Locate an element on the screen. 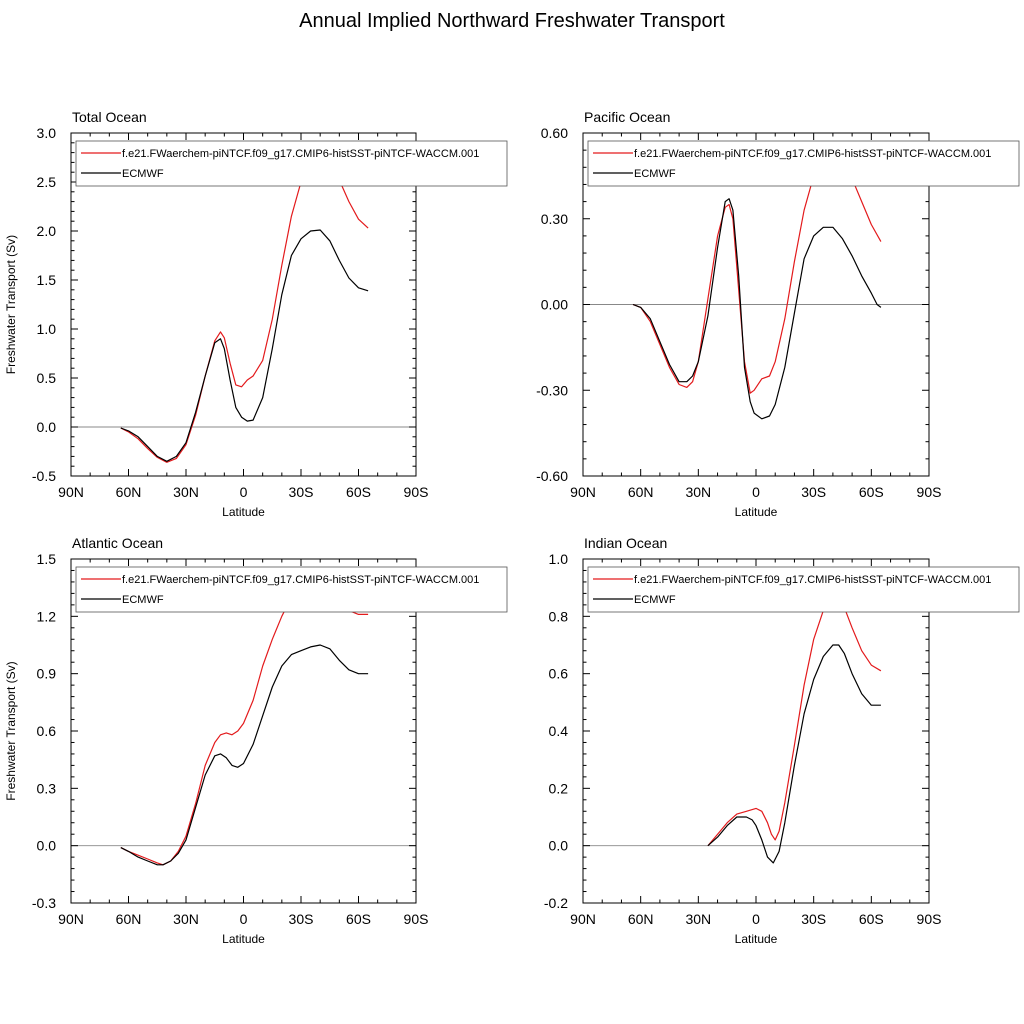 The image size is (1024, 1024). total-ocean-x-tick-label: 30N is located at coordinates (186, 492).